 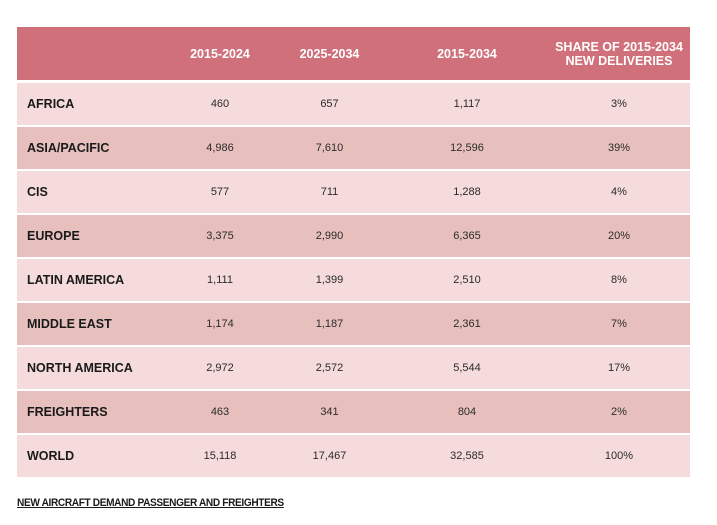 What do you see at coordinates (619, 456) in the screenshot?
I see `value-share: 100%` at bounding box center [619, 456].